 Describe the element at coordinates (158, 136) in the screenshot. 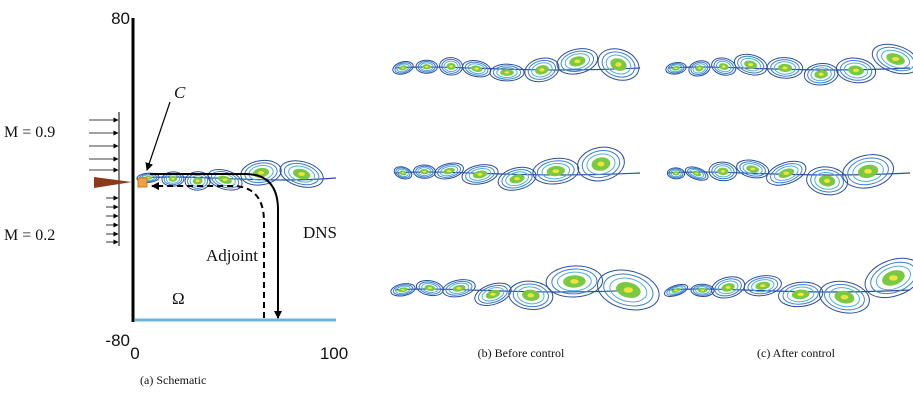

I see `control-pointer` at that location.